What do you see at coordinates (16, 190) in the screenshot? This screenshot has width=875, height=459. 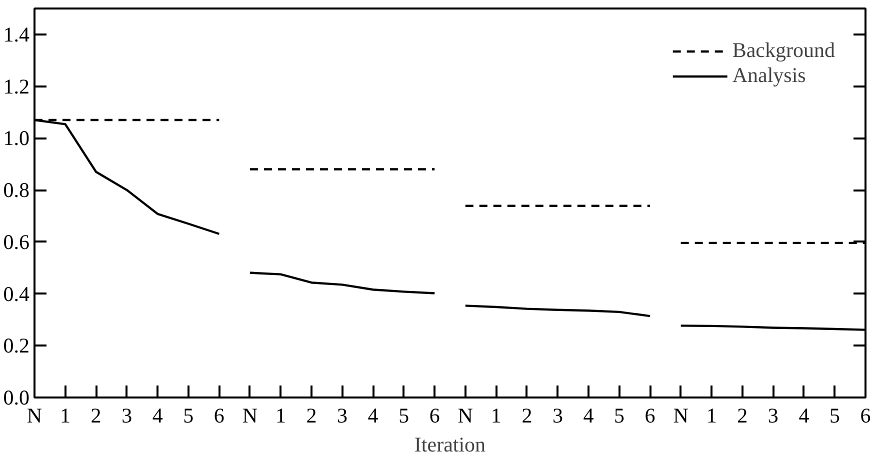 I see `y-tick-label: 0.8` at bounding box center [16, 190].